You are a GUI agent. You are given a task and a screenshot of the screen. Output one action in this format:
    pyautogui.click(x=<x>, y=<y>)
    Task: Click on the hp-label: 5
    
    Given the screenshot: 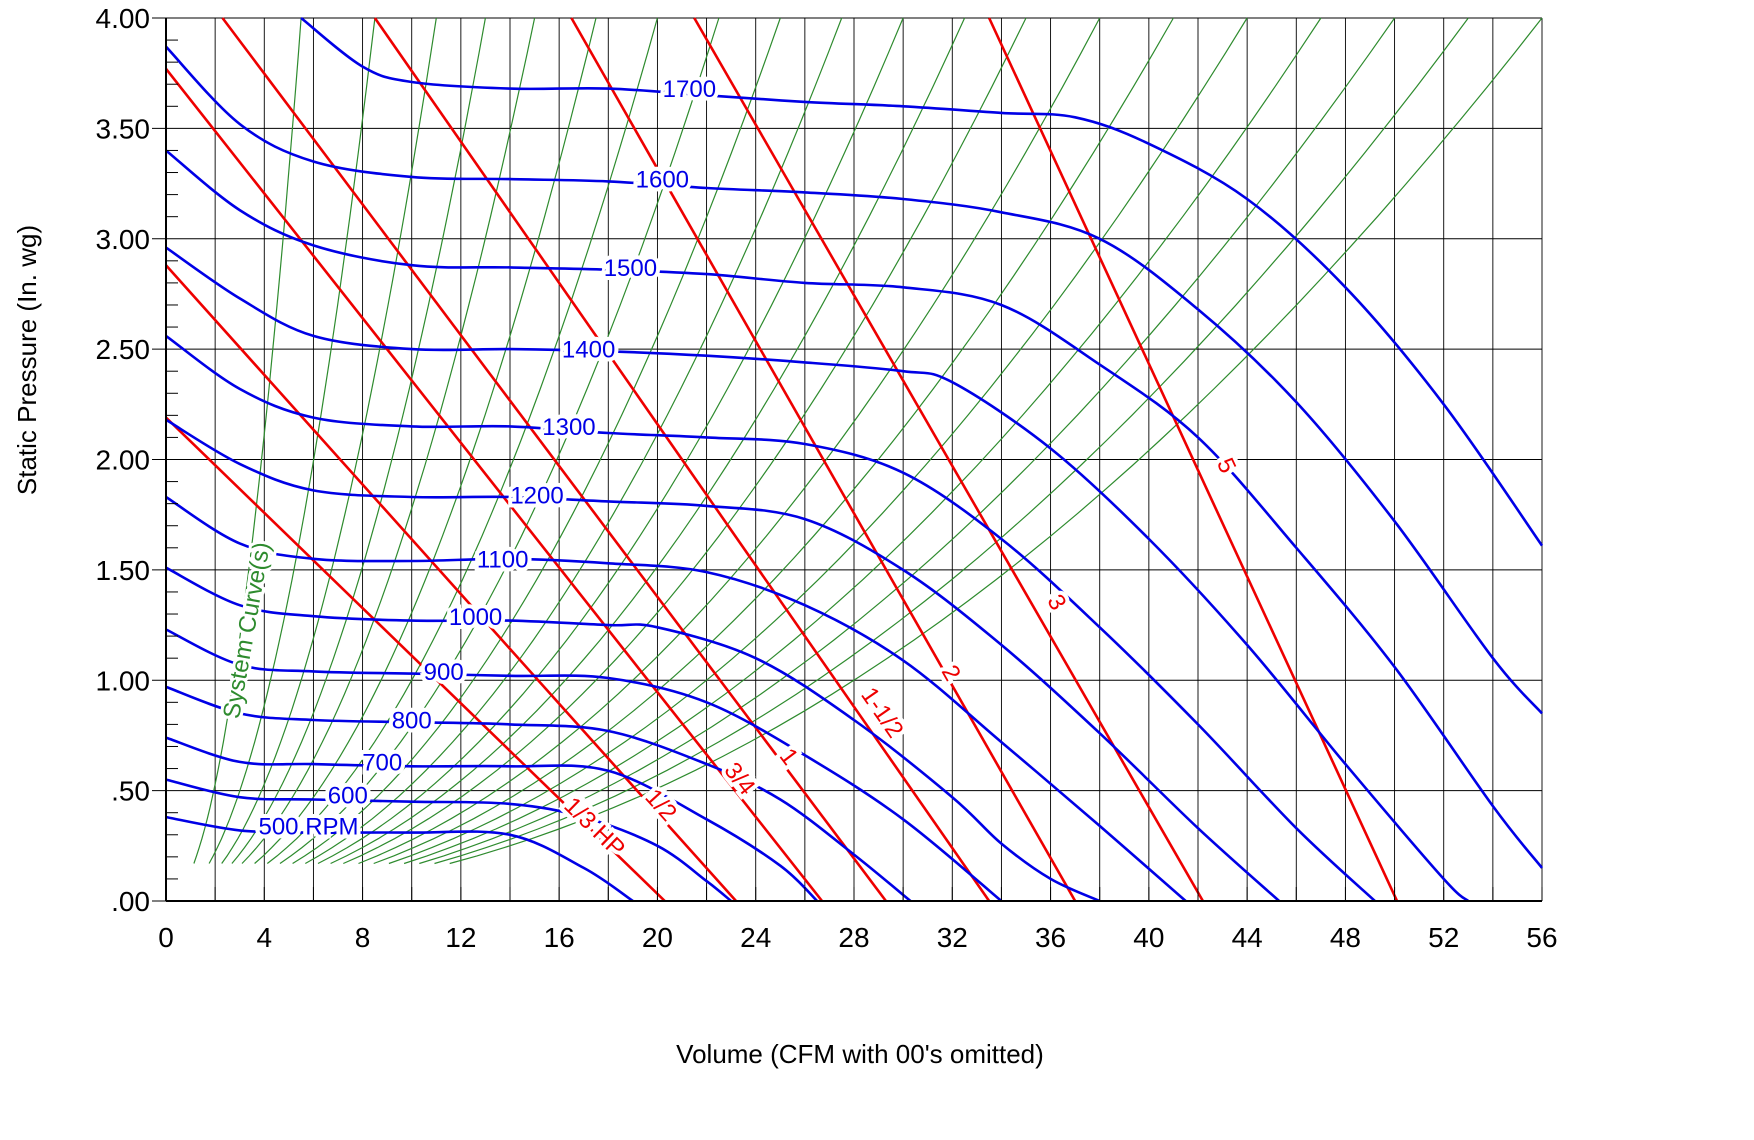 What is the action you would take?
    pyautogui.click(x=1226, y=465)
    